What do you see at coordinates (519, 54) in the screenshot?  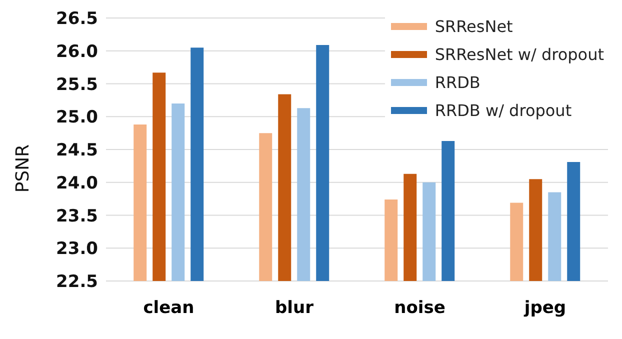 I see `legend-label: SRResNet w/ dropout` at bounding box center [519, 54].